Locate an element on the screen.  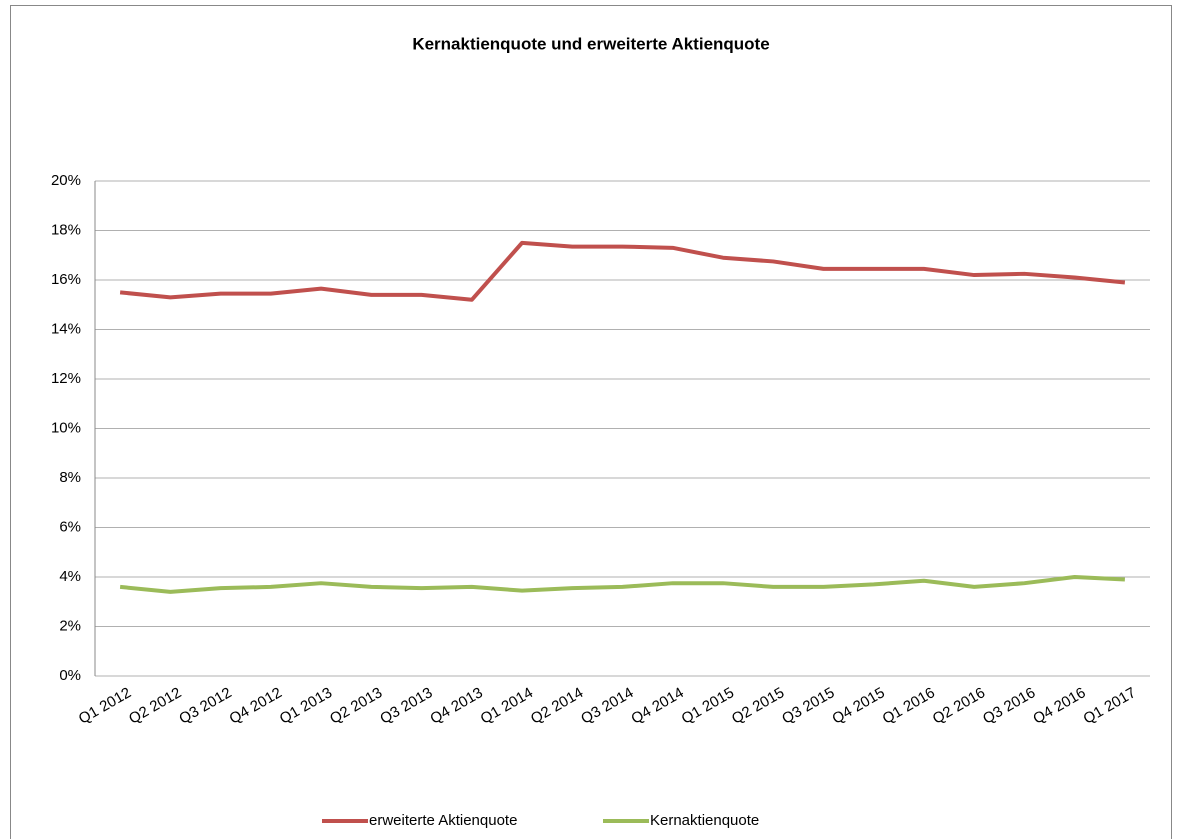
y-tick-label: 14% is located at coordinates (66, 328).